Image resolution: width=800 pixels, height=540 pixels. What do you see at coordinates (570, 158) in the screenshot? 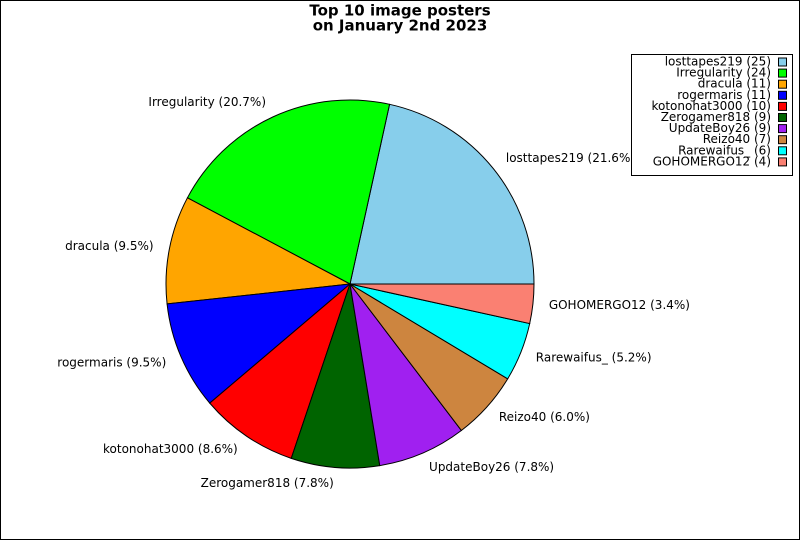
I see `slice-label: losttapes219 (21.6%)` at bounding box center [570, 158].